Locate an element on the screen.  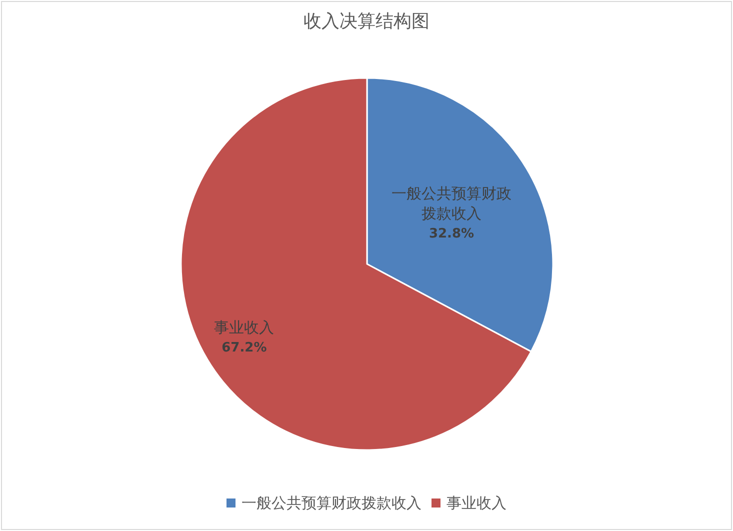
chart-title: 收入决算结构图 is located at coordinates (367, 21).